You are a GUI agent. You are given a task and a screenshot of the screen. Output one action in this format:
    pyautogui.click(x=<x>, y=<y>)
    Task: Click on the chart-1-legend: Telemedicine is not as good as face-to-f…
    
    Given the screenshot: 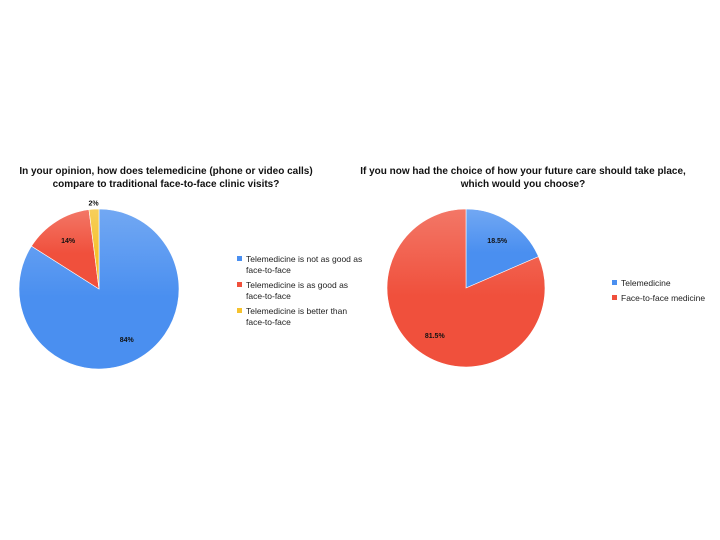 What is the action you would take?
    pyautogui.click(x=301, y=293)
    